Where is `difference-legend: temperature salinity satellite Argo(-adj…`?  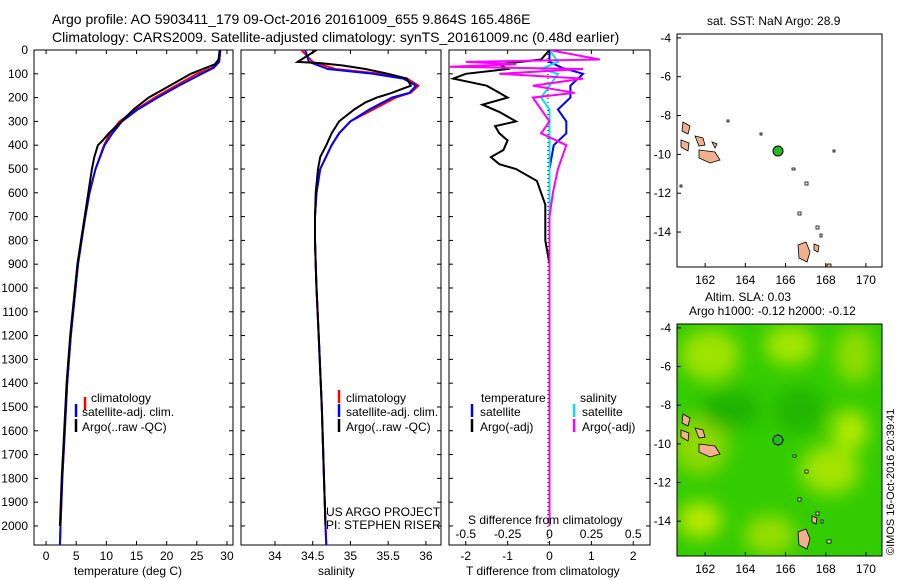
difference-legend: temperature salinity satellite Argo(-adj… is located at coordinates (552, 412).